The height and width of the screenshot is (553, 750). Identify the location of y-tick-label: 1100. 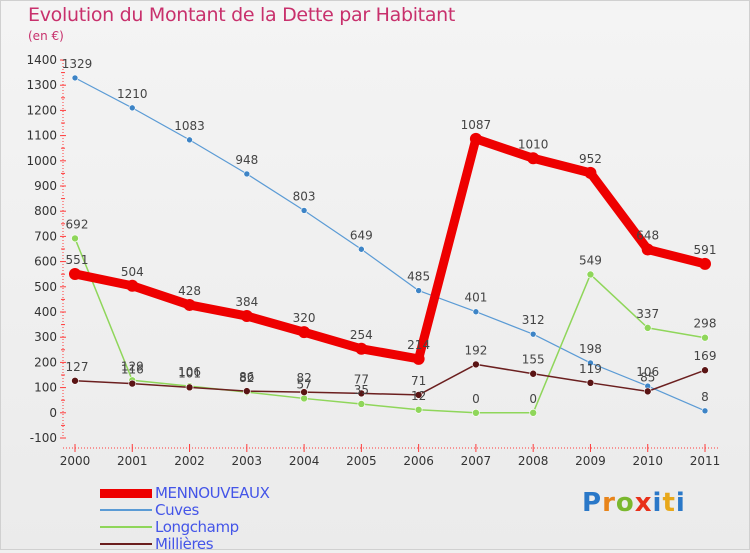
(41, 136).